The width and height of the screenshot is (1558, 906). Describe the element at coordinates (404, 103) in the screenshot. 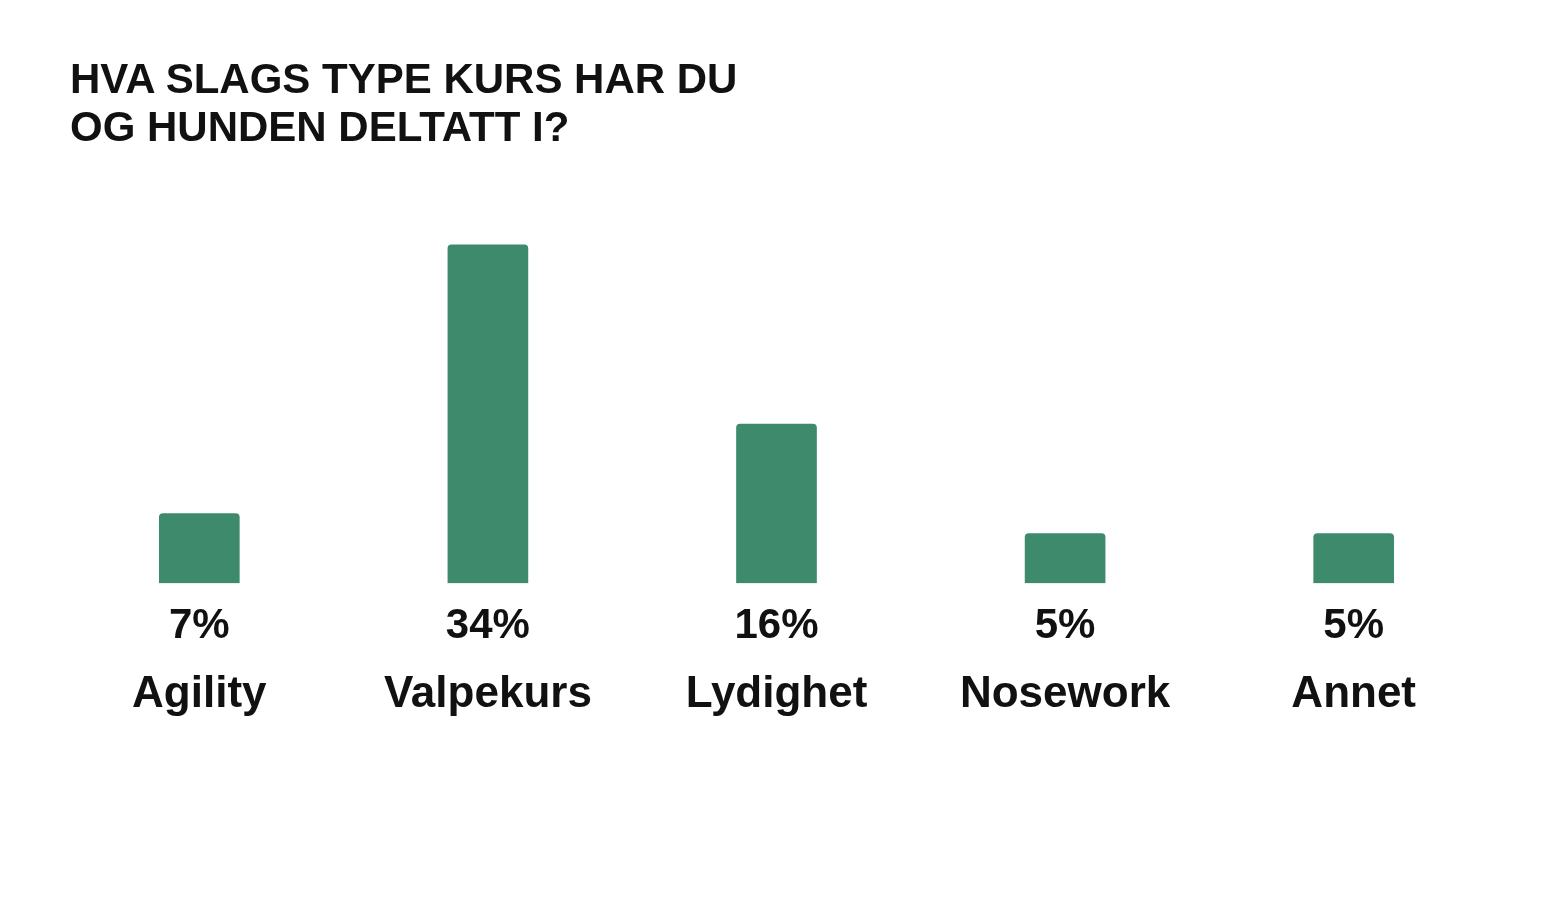

I see `chart-title: HVA SLAGS TYPE KURS HAR DU OG HUNDEN DELTATT I?` at that location.